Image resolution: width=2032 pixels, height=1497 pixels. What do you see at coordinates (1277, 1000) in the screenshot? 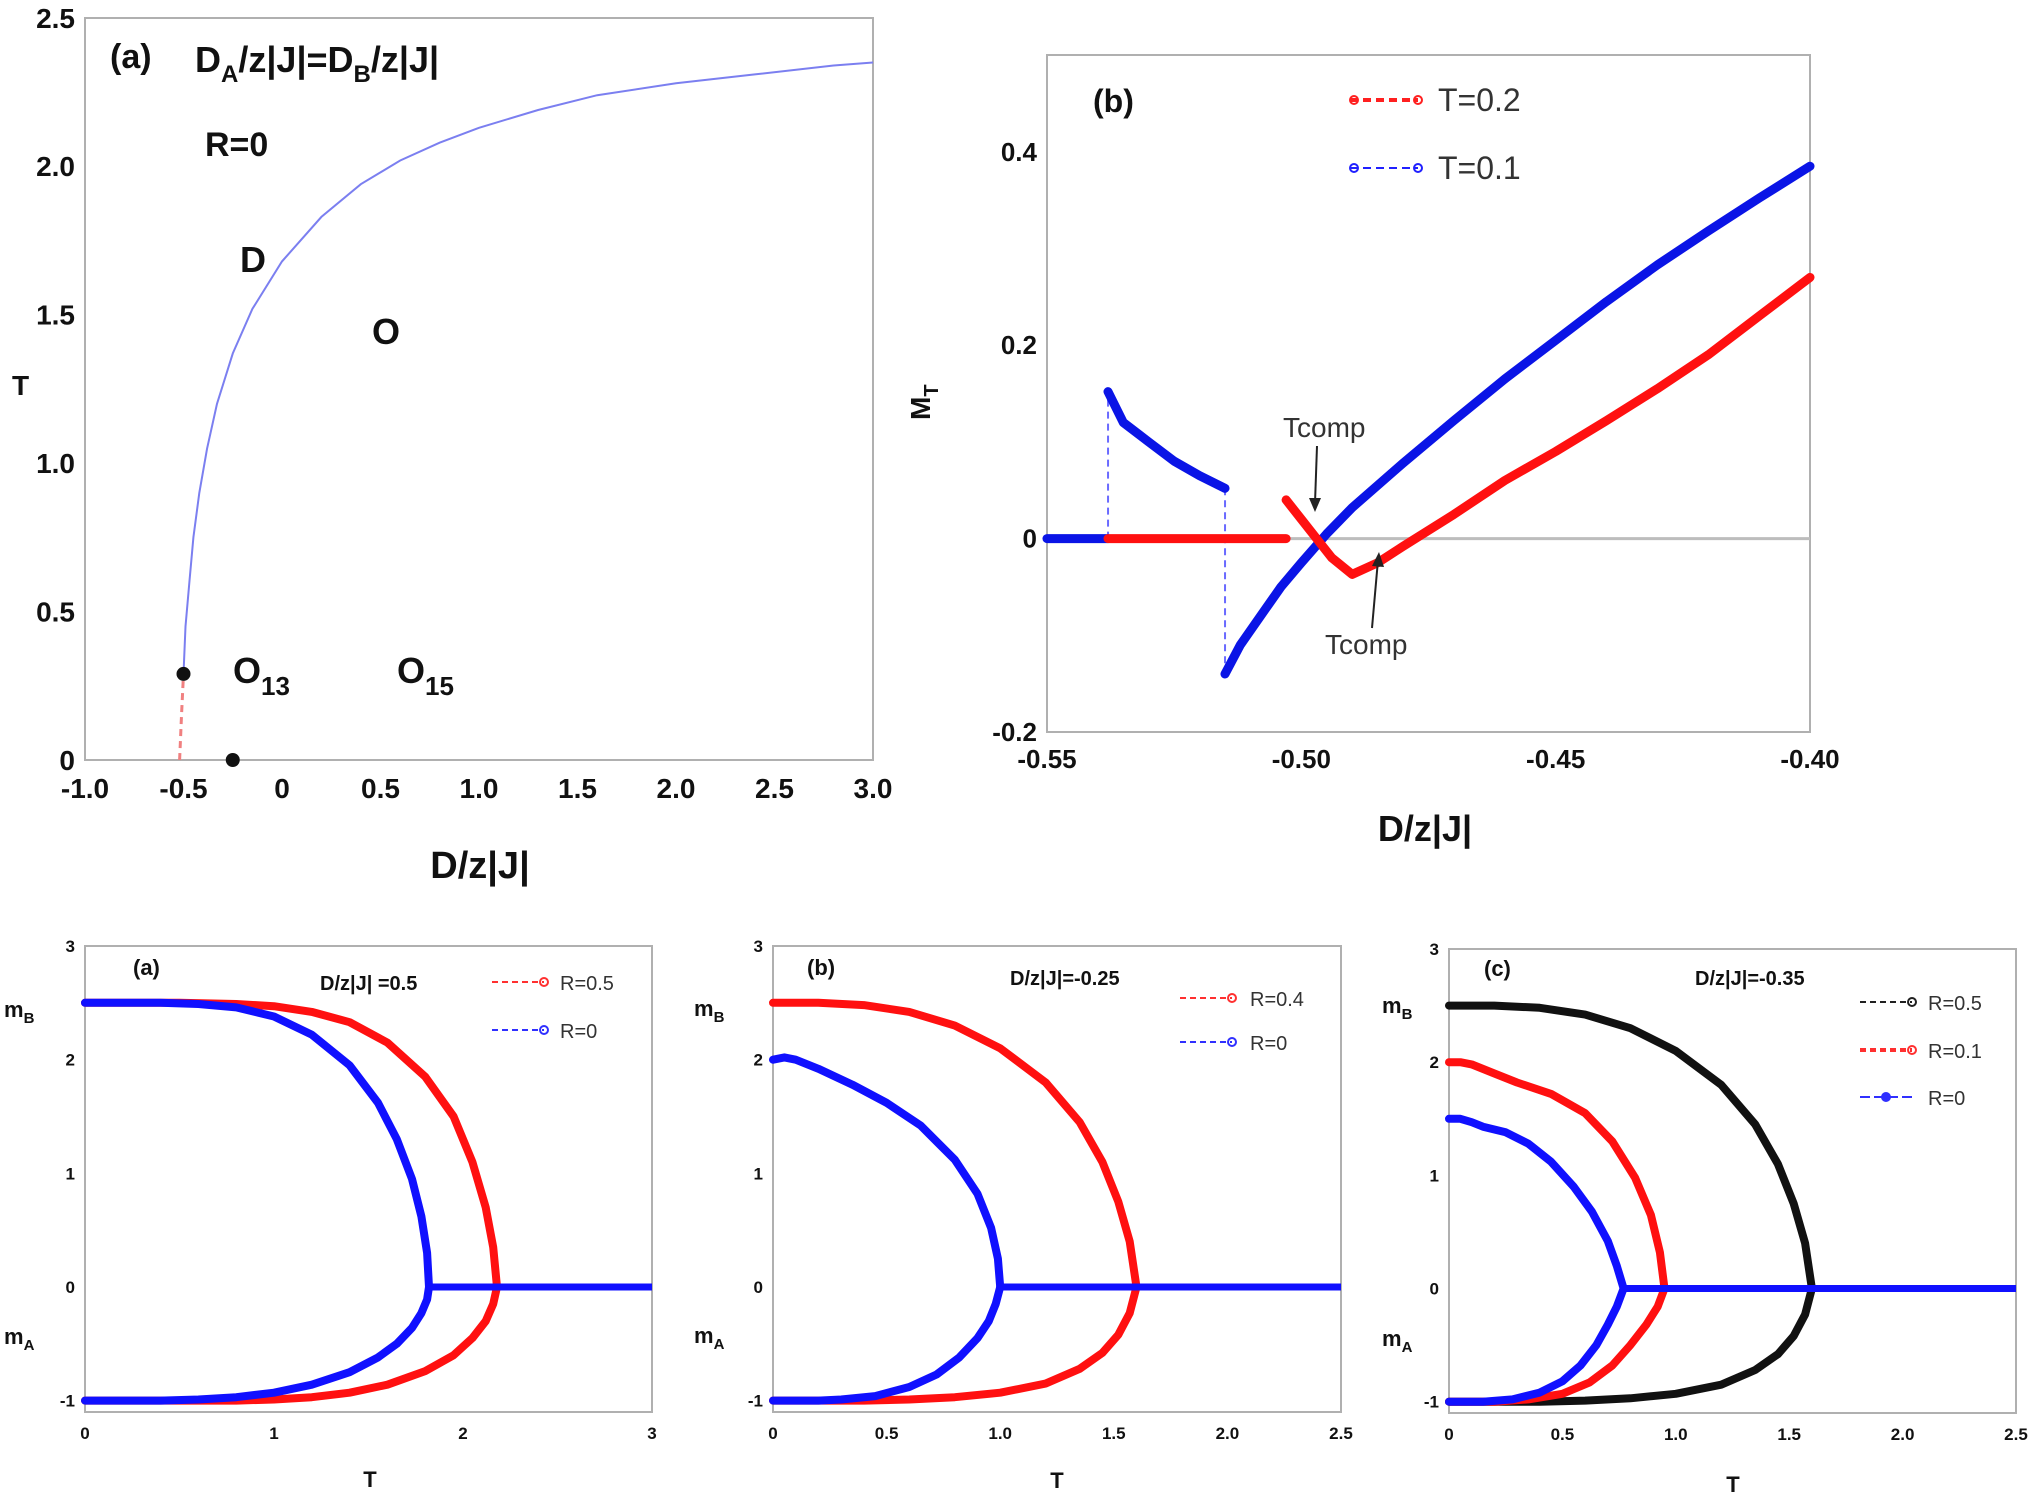
I see `legend-label-c2-r04: R=0.4` at bounding box center [1277, 1000].